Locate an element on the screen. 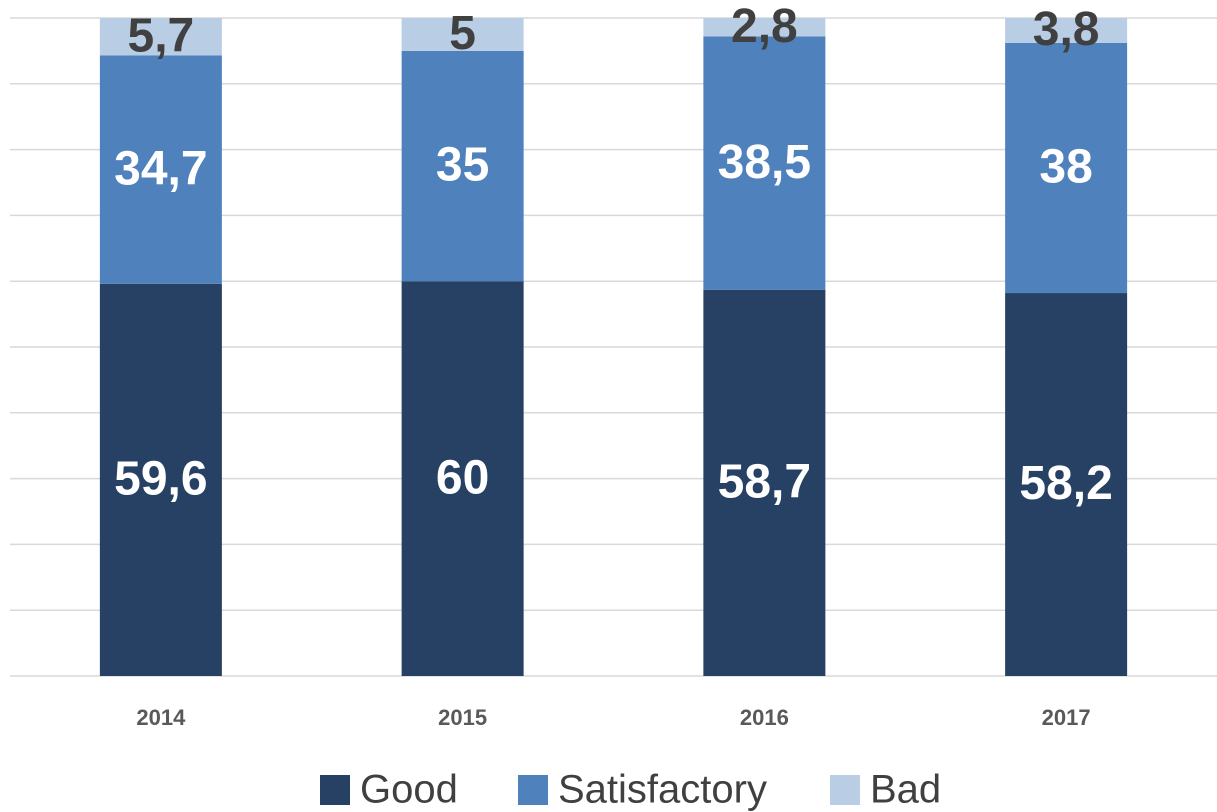 This screenshot has width=1217, height=812. x-tick-label: 2016 is located at coordinates (764, 717).